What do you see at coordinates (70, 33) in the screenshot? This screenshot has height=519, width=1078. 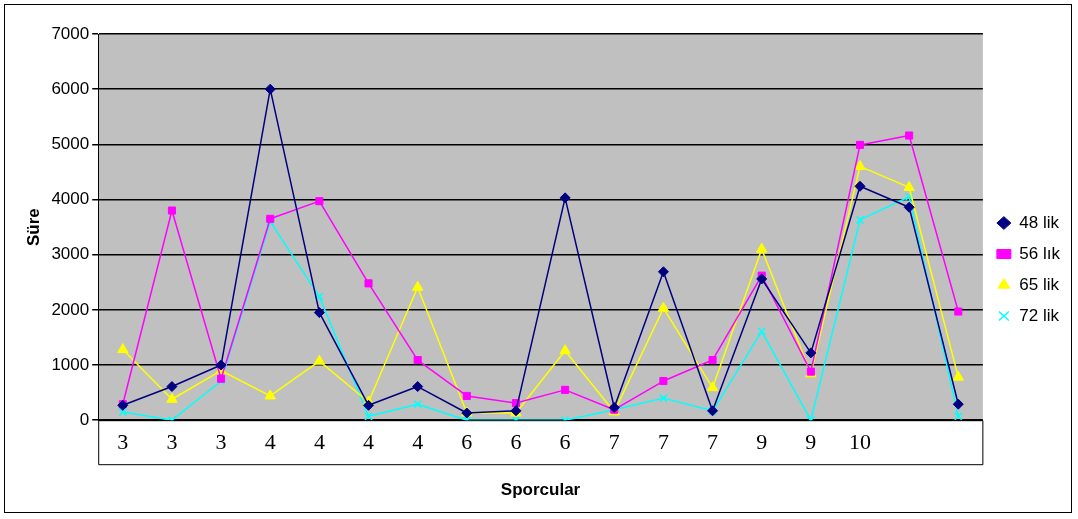 I see `y-tick-label: 7000` at bounding box center [70, 33].